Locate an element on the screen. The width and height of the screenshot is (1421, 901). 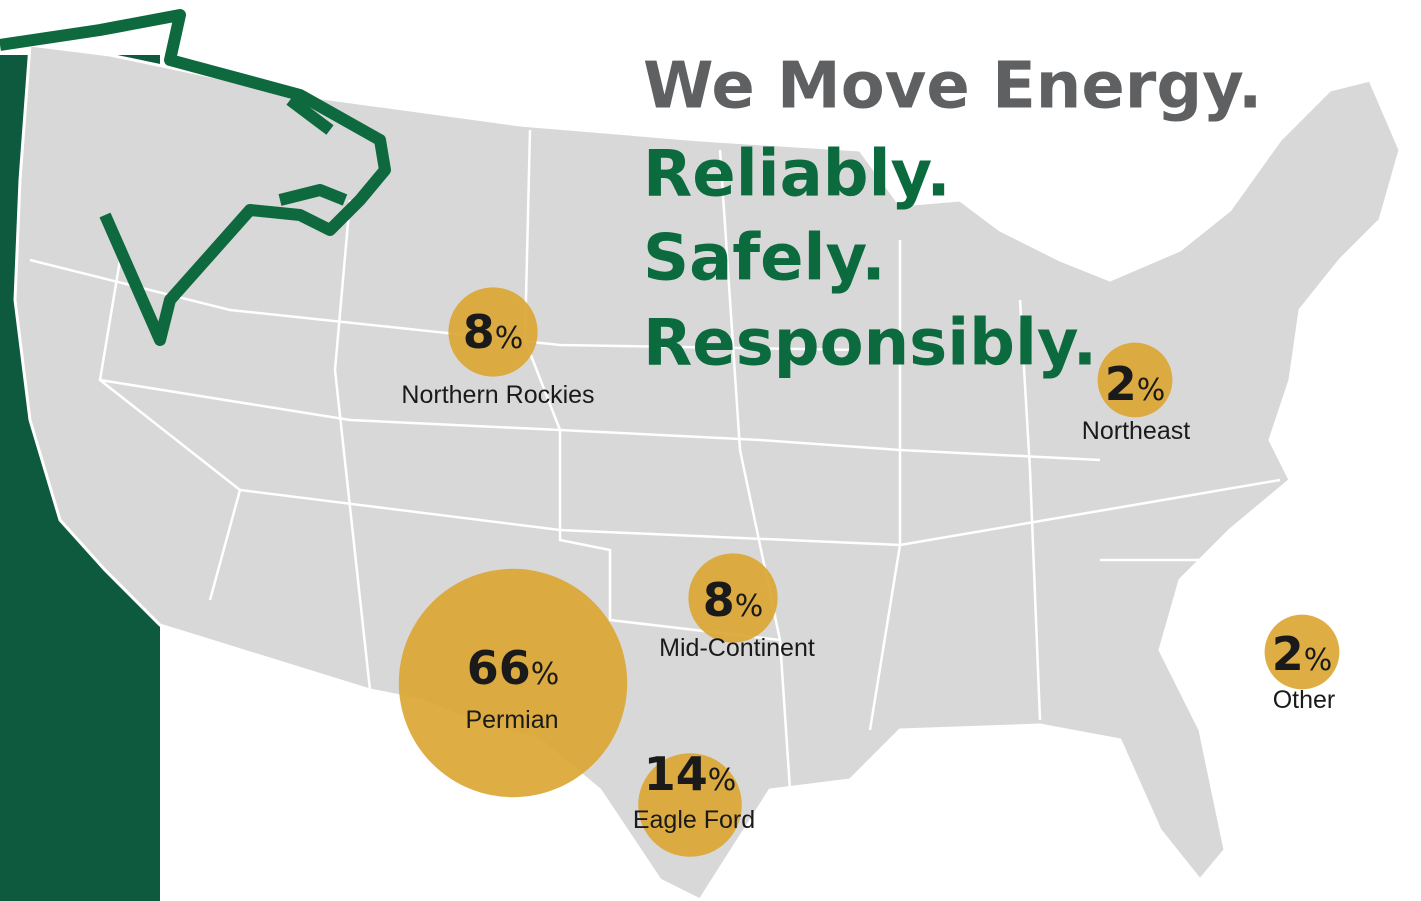
headline: Reliably. is located at coordinates (797, 175).